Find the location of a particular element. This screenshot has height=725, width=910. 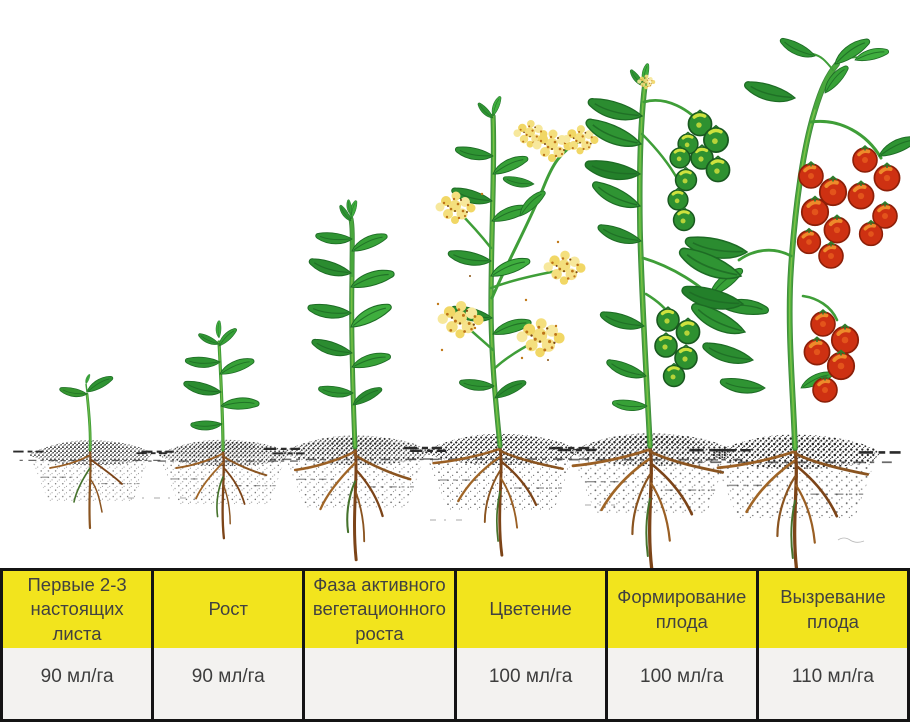

plant-4-flowering is located at coordinates (500, 326).